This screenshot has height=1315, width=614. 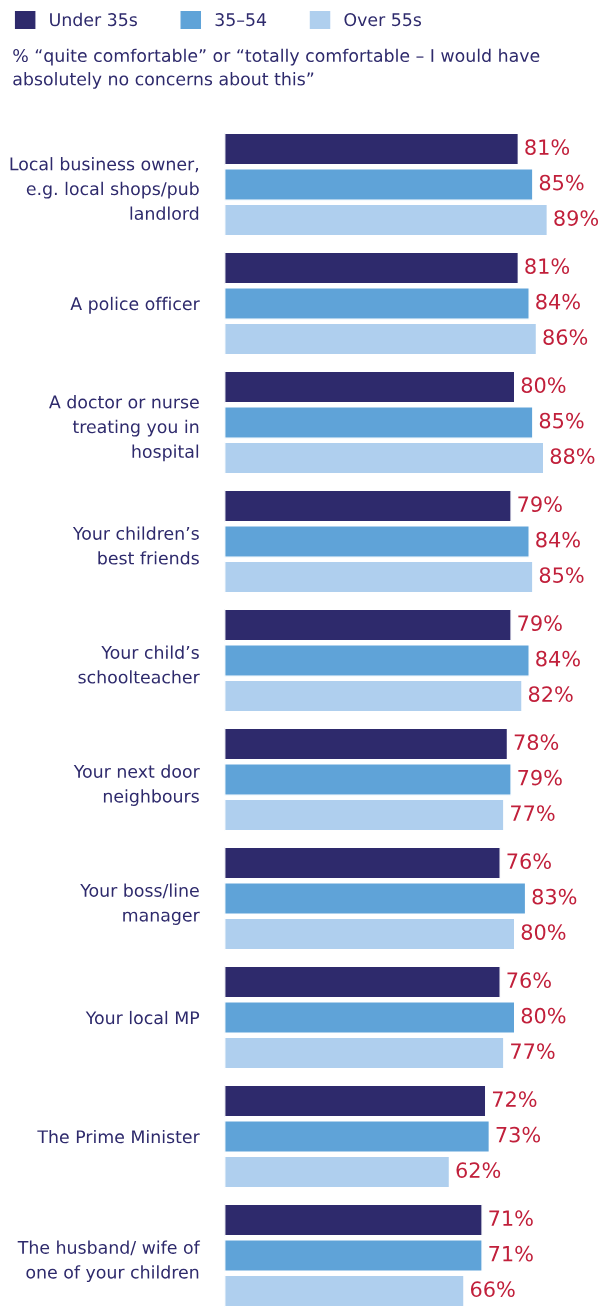 What do you see at coordinates (93, 19) in the screenshot?
I see `legend-label: Under 35s` at bounding box center [93, 19].